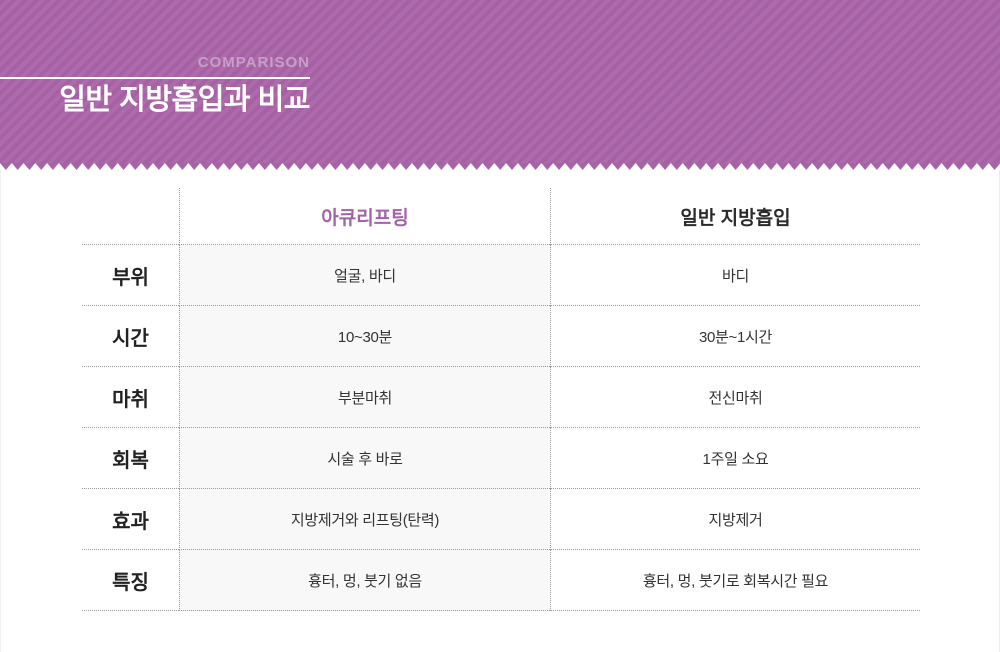 Image resolution: width=1000 pixels, height=652 pixels. I want to click on cell-accu: 부분마취, so click(364, 397).